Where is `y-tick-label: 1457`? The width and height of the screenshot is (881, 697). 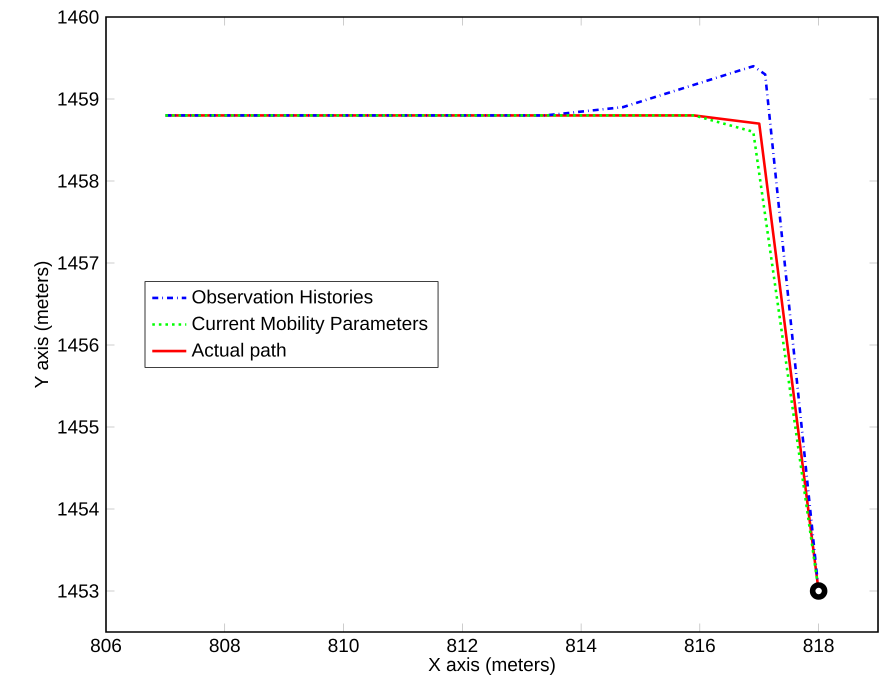 y-tick-label: 1457 is located at coordinates (78, 263).